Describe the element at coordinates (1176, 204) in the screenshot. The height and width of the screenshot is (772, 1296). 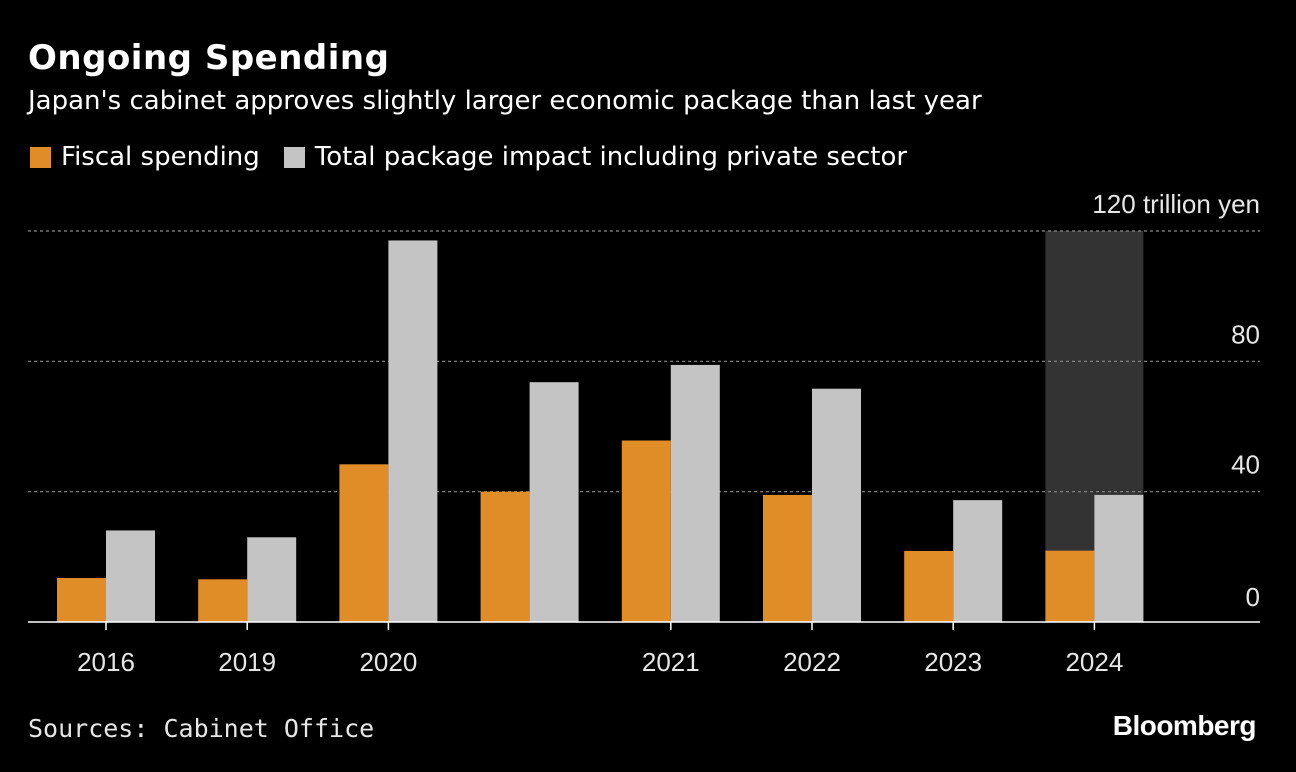
I see `y-tick-label-120: 120 trillion yen` at that location.